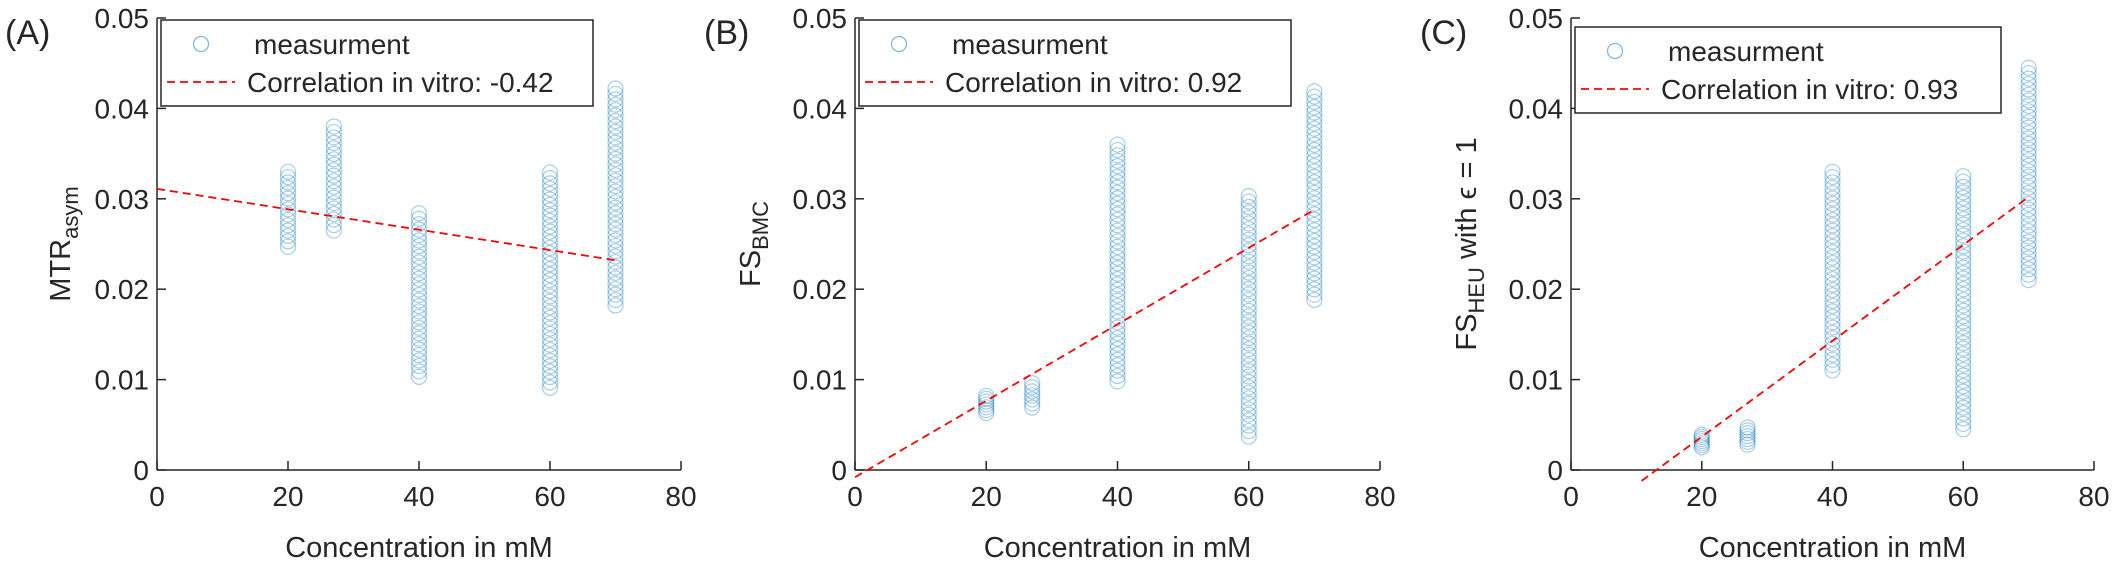  I want to click on y-tick-label: 0.03, so click(1536, 199).